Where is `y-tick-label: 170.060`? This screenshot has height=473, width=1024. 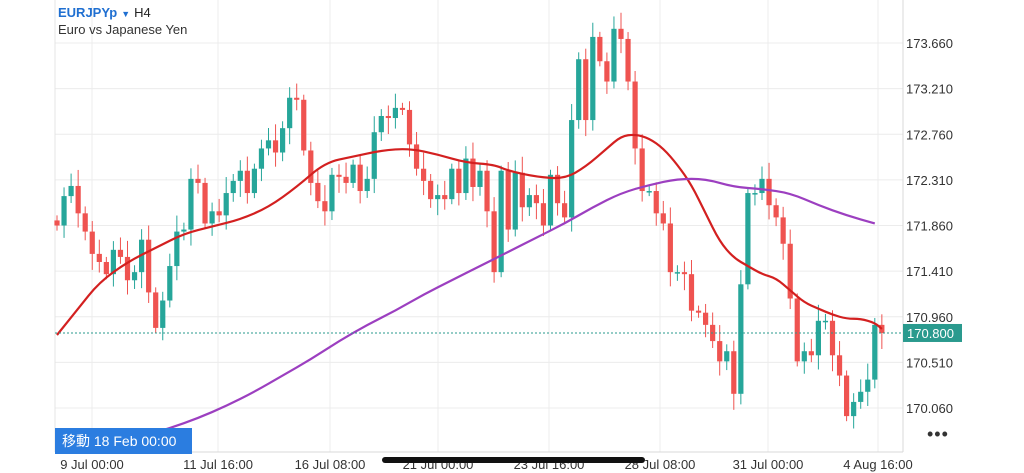
y-tick-label: 170.060 is located at coordinates (929, 408).